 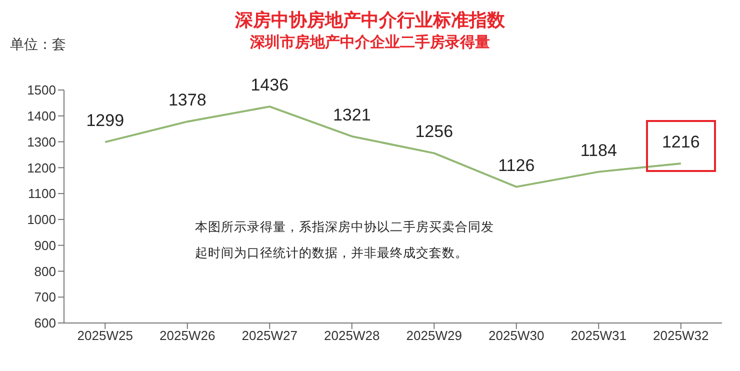 I want to click on data-label: 1256, so click(x=434, y=132).